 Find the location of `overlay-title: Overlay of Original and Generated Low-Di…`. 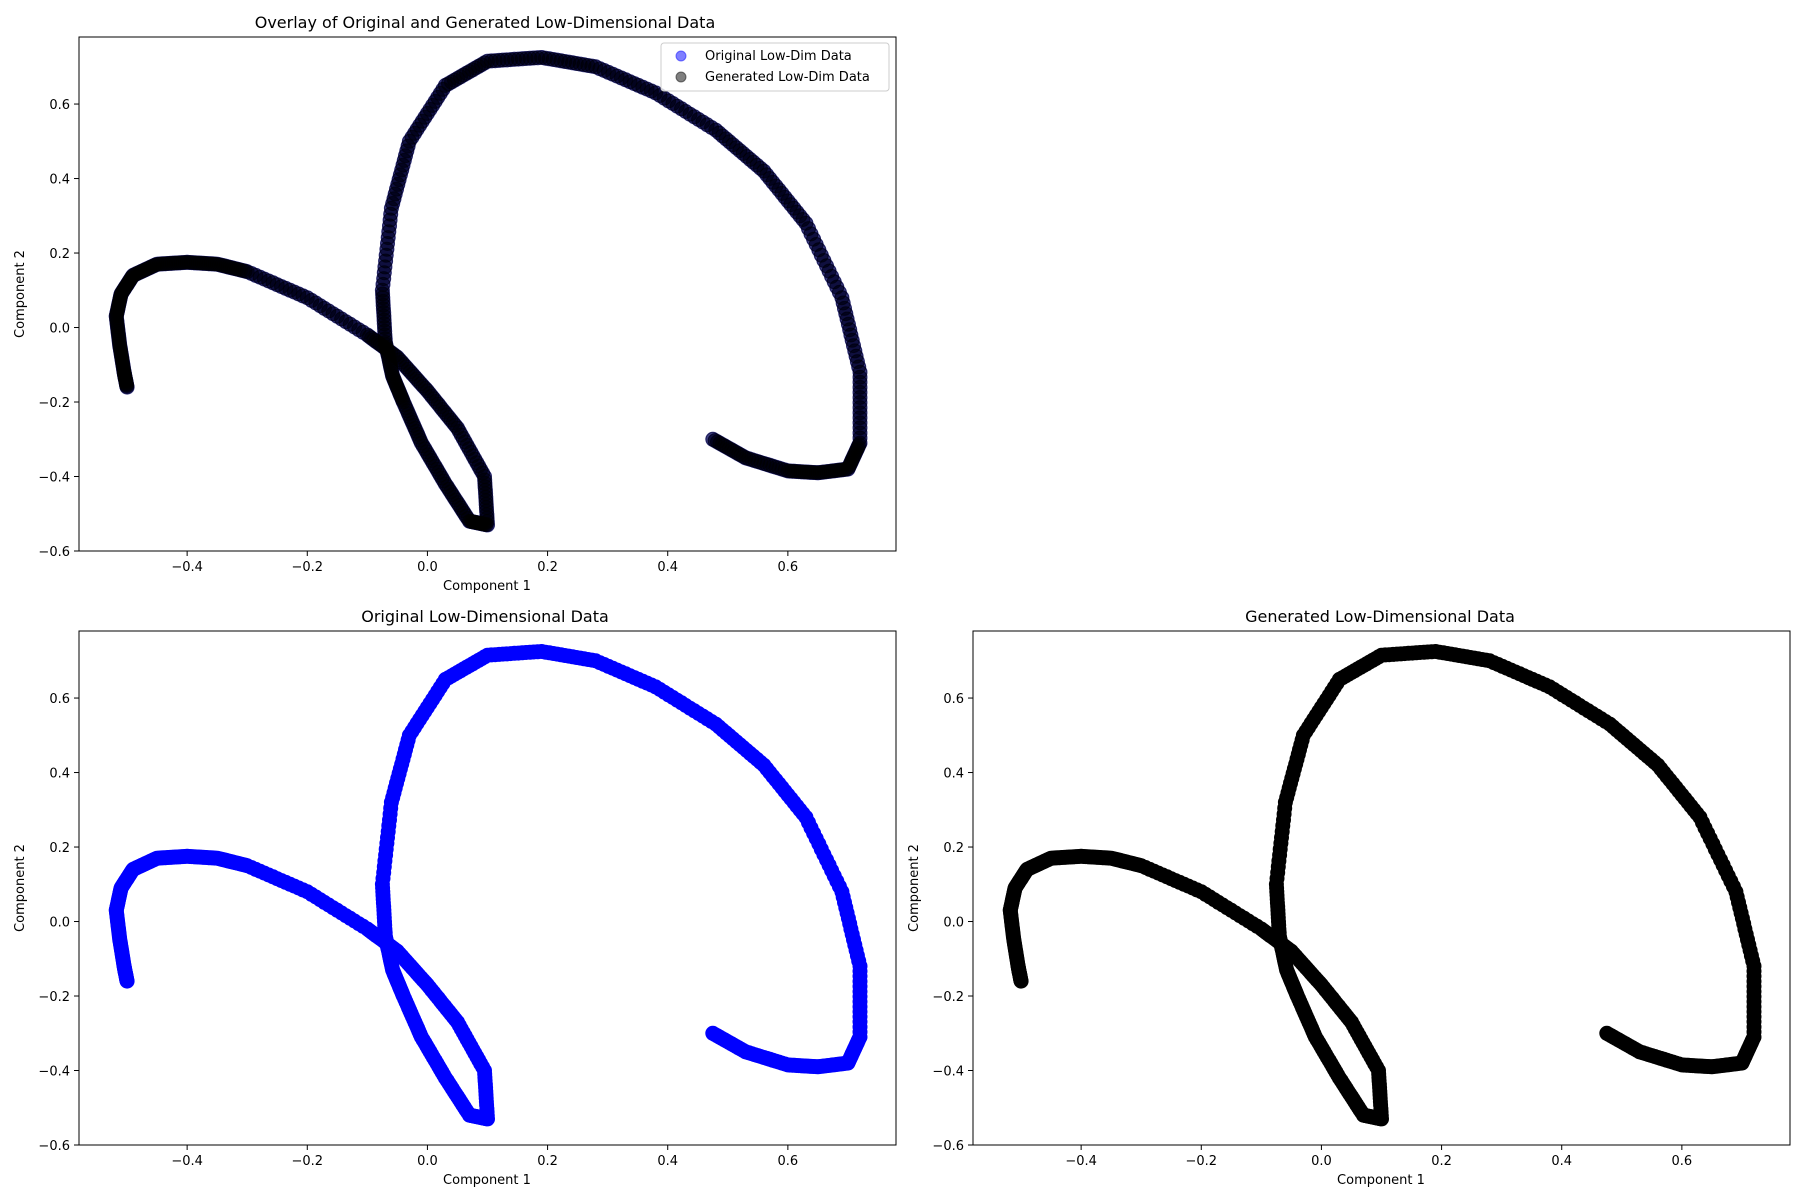

overlay-title: Overlay of Original and Generated Low-Di… is located at coordinates (485, 22).